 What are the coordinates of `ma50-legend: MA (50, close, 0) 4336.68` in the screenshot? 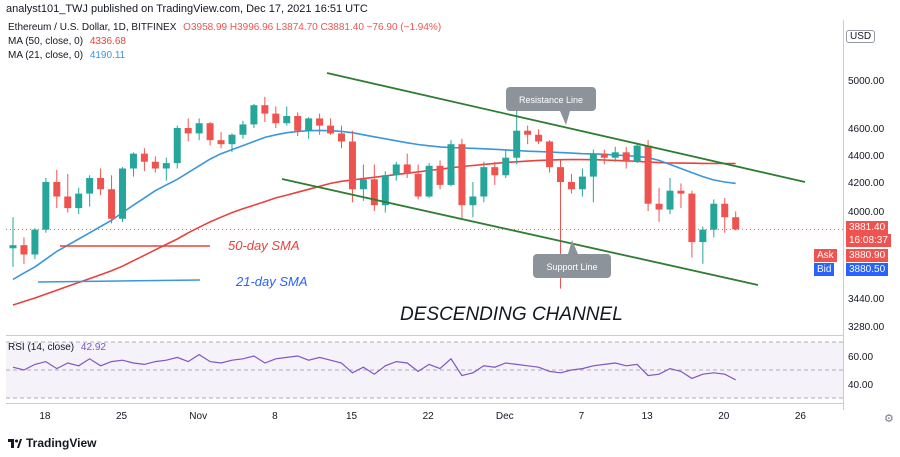 It's located at (67, 41).